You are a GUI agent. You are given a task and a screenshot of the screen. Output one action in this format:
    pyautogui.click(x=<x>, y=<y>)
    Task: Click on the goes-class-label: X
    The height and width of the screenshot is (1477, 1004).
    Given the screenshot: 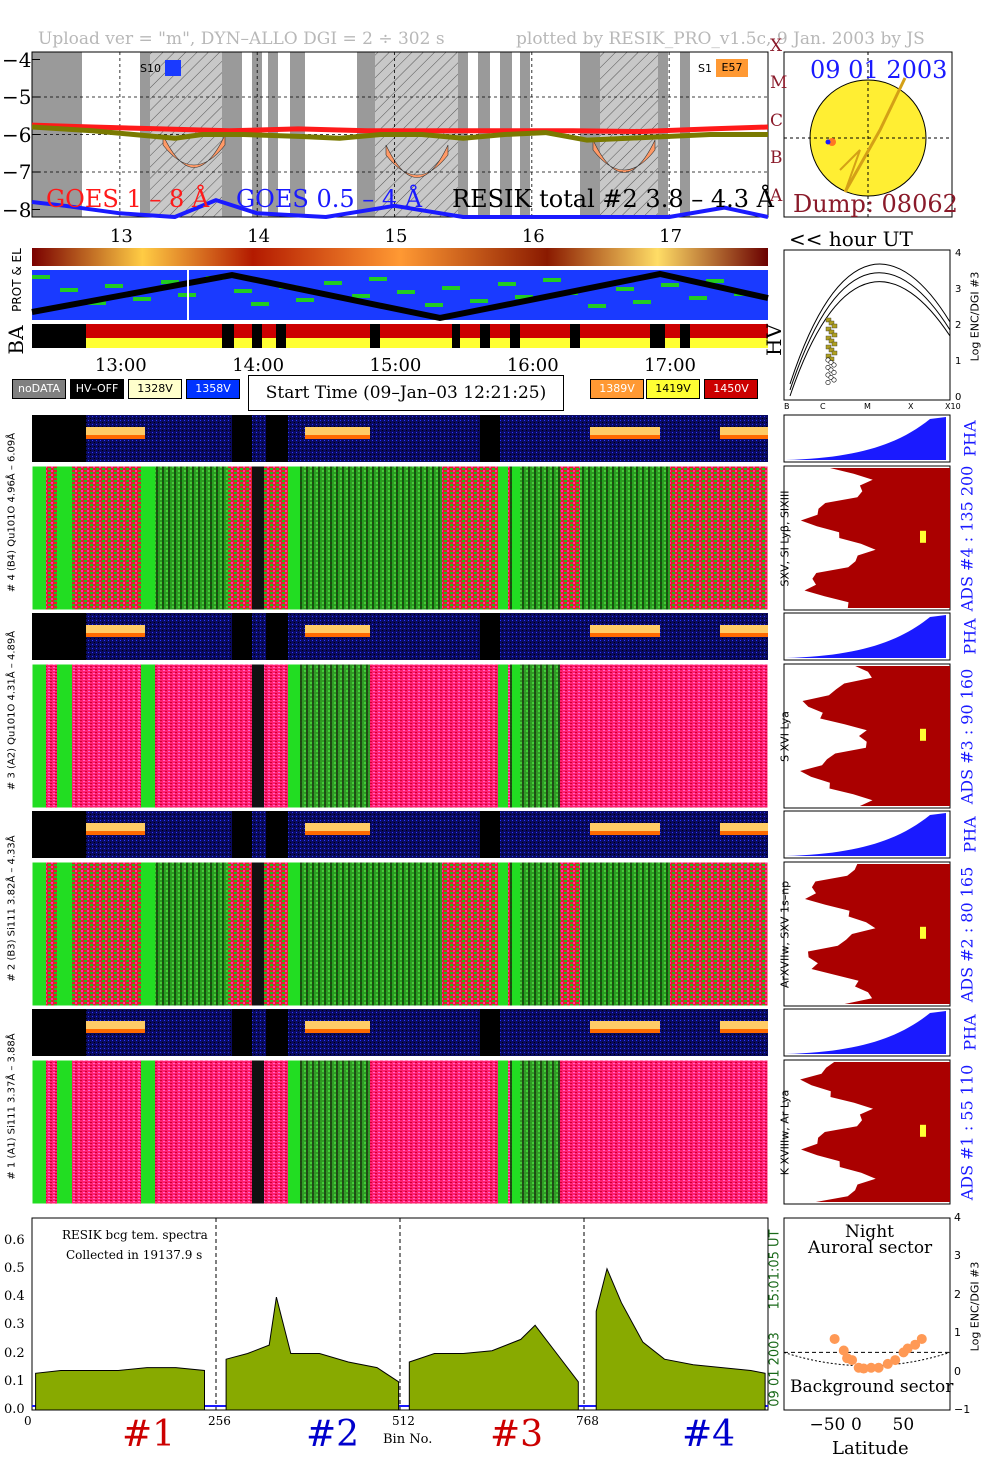 What is the action you would take?
    pyautogui.click(x=776, y=45)
    